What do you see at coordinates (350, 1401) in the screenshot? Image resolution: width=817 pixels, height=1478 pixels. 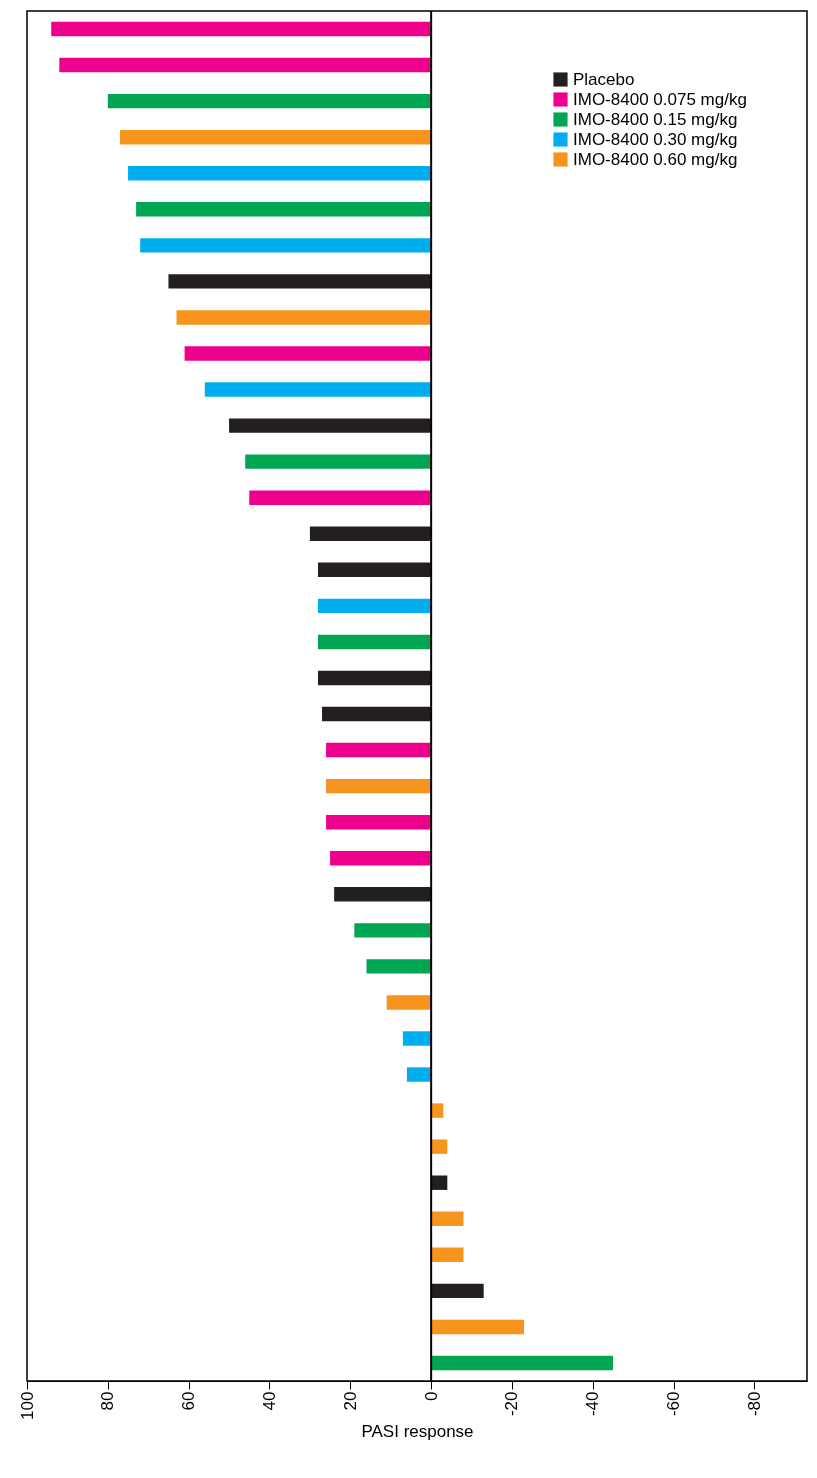 I see `x-tick-label: 20` at bounding box center [350, 1401].